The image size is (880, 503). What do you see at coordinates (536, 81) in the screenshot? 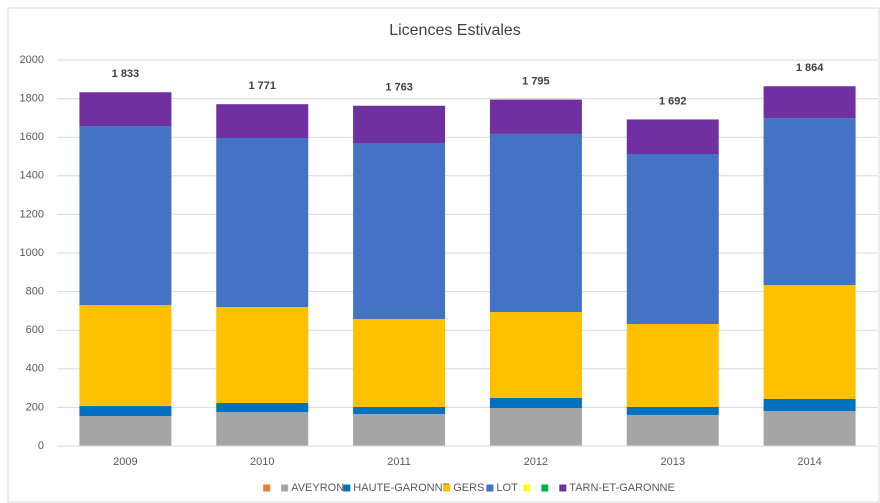
I see `total-label: 1 795` at bounding box center [536, 81].